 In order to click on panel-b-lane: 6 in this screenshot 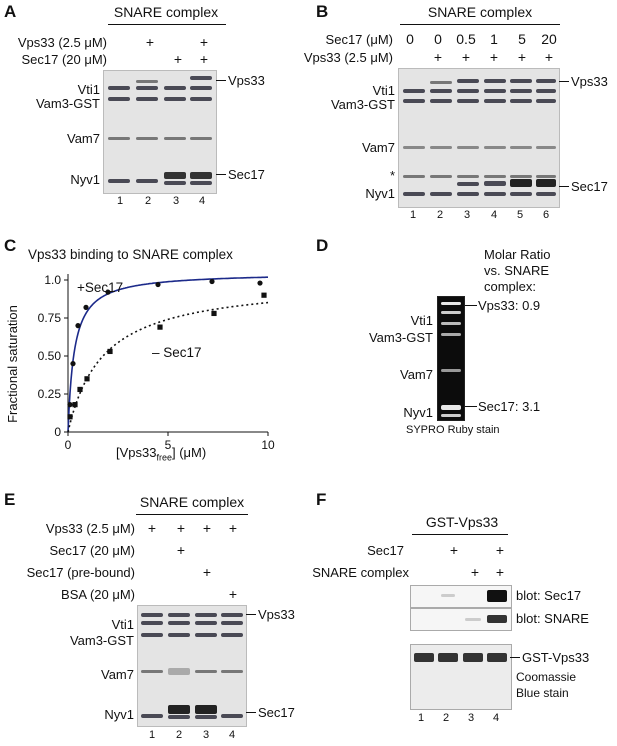, I will do `click(546, 215)`.